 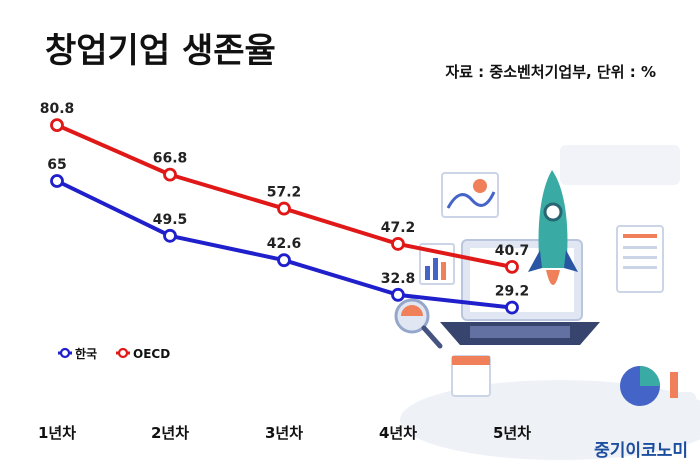 What do you see at coordinates (57, 433) in the screenshot?
I see `x-tick-label: 1년차` at bounding box center [57, 433].